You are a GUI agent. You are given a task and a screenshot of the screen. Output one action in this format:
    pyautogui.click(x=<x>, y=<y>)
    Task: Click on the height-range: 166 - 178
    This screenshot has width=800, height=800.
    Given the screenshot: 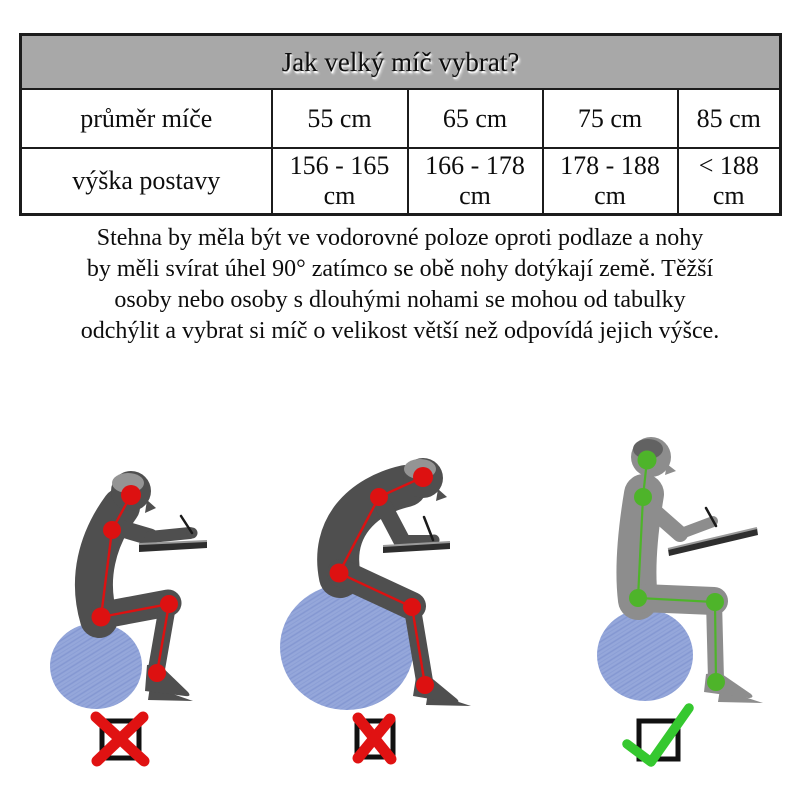 What is the action you would take?
    pyautogui.click(x=475, y=165)
    